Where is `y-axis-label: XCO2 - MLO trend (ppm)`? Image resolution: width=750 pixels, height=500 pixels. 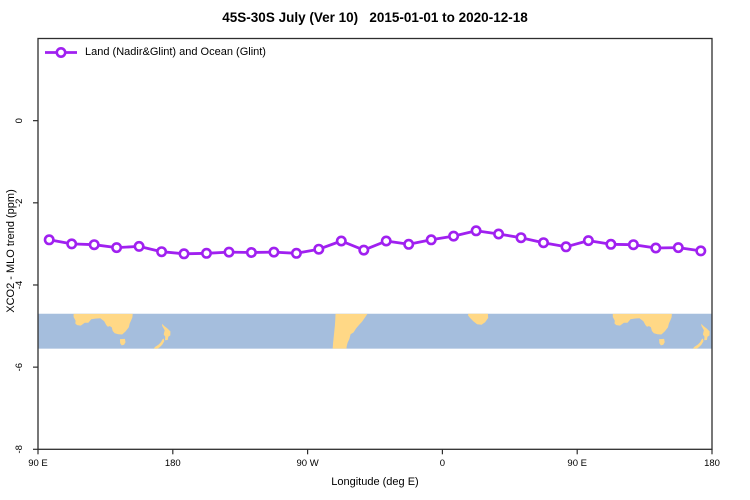 y-axis-label: XCO2 - MLO trend (ppm) is located at coordinates (11, 251).